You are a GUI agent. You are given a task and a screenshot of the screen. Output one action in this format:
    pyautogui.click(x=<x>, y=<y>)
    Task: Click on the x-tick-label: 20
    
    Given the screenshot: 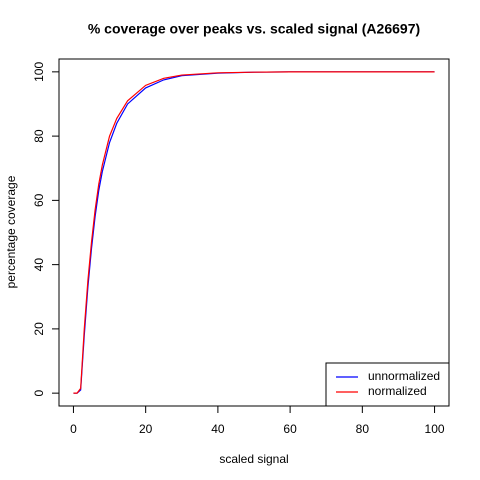 What is the action you would take?
    pyautogui.click(x=146, y=429)
    